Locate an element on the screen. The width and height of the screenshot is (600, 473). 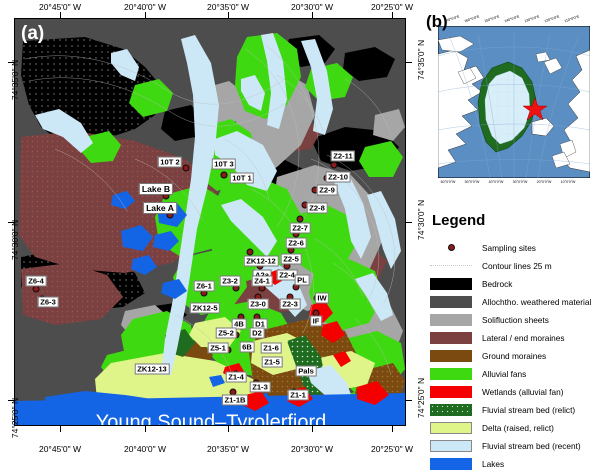
sampling-site-label: PL is located at coordinates (302, 280).